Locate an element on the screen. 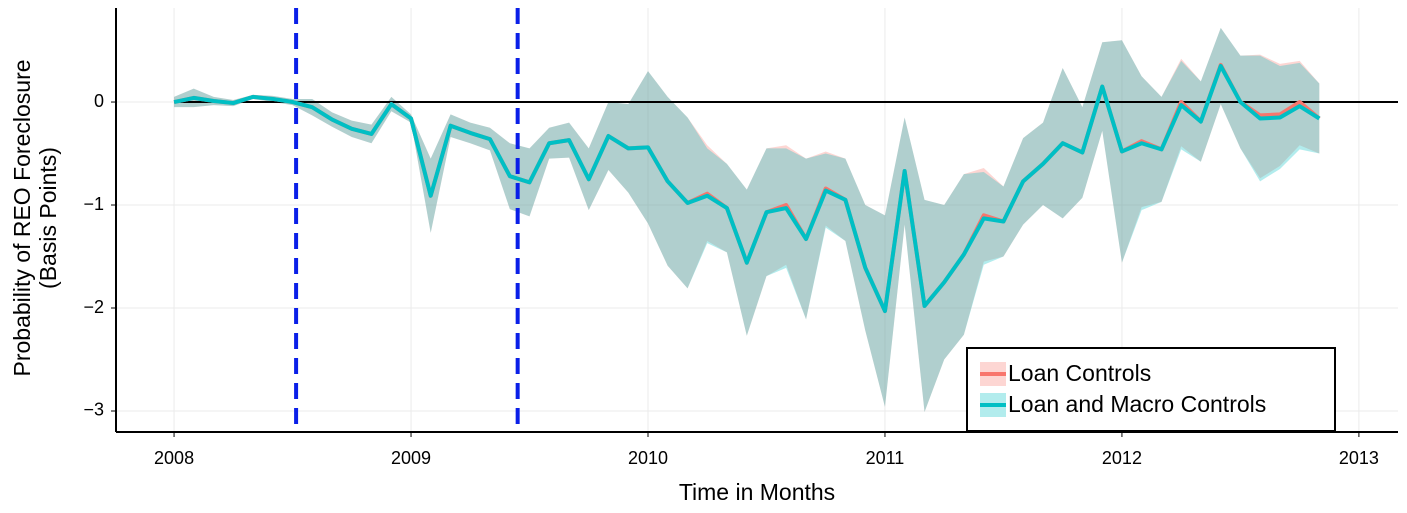 This screenshot has height=513, width=1407. y-axis-label: Probability of REO Foreclosure is located at coordinates (22, 217).